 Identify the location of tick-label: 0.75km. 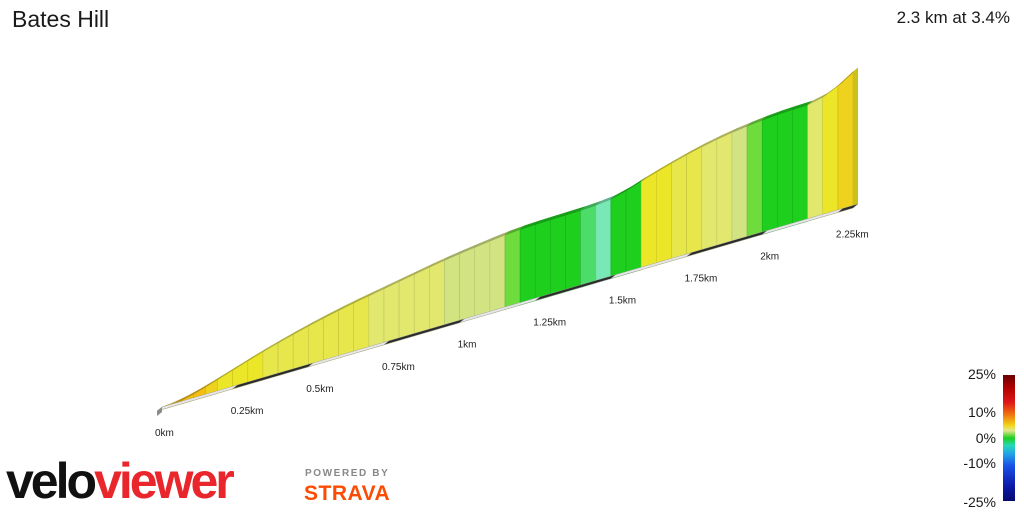
(398, 367).